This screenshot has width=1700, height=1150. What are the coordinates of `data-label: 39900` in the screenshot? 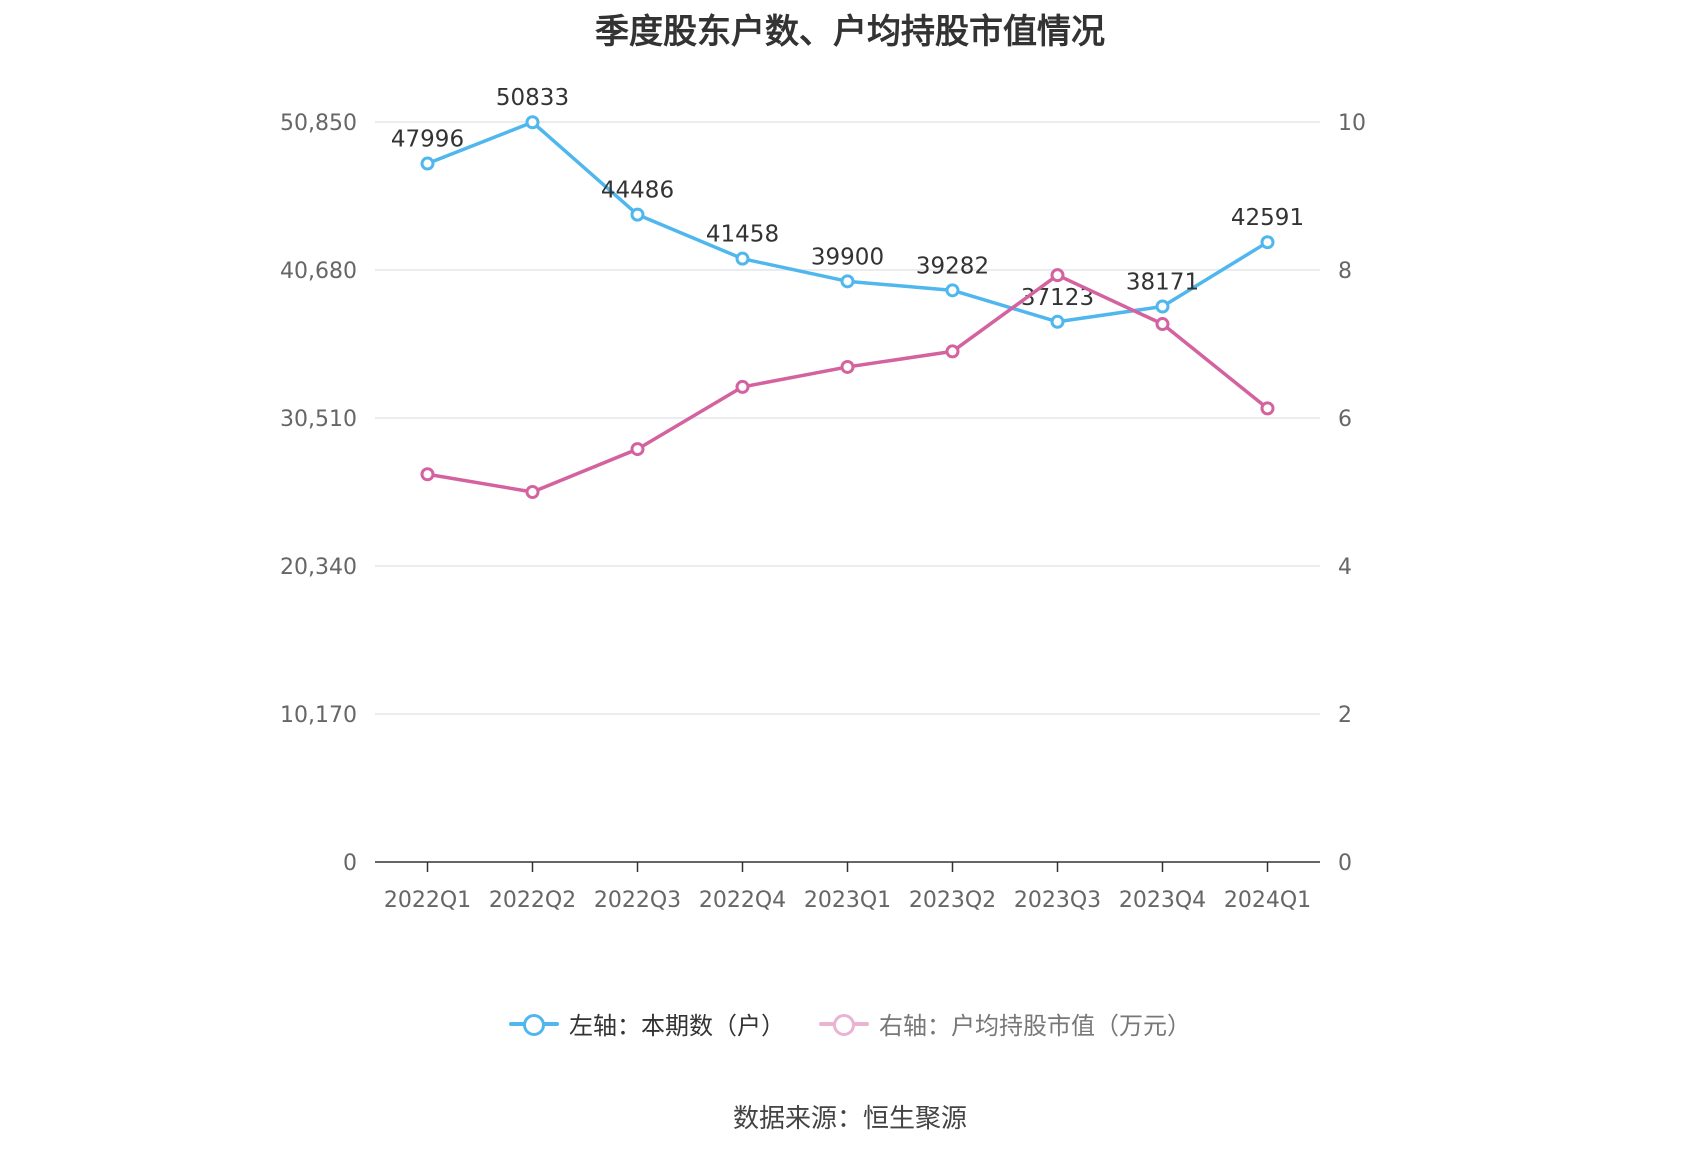 It's located at (847, 257).